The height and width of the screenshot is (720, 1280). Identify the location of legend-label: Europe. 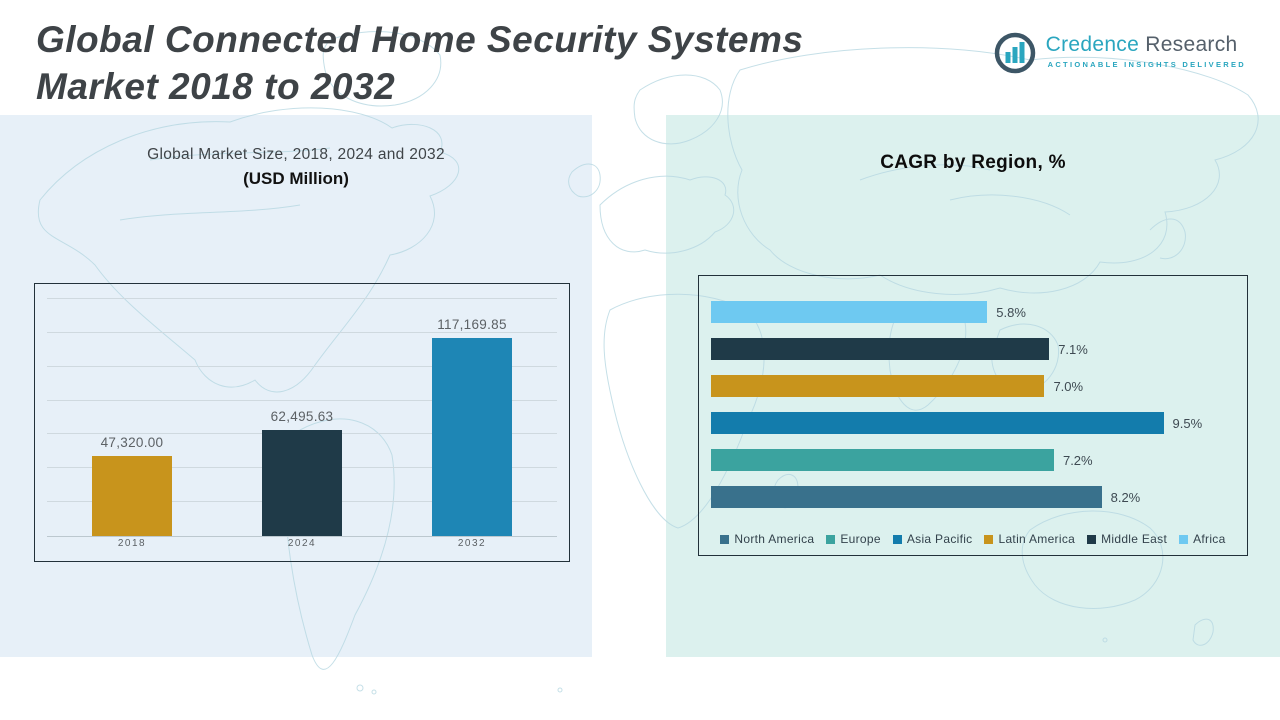
(860, 539).